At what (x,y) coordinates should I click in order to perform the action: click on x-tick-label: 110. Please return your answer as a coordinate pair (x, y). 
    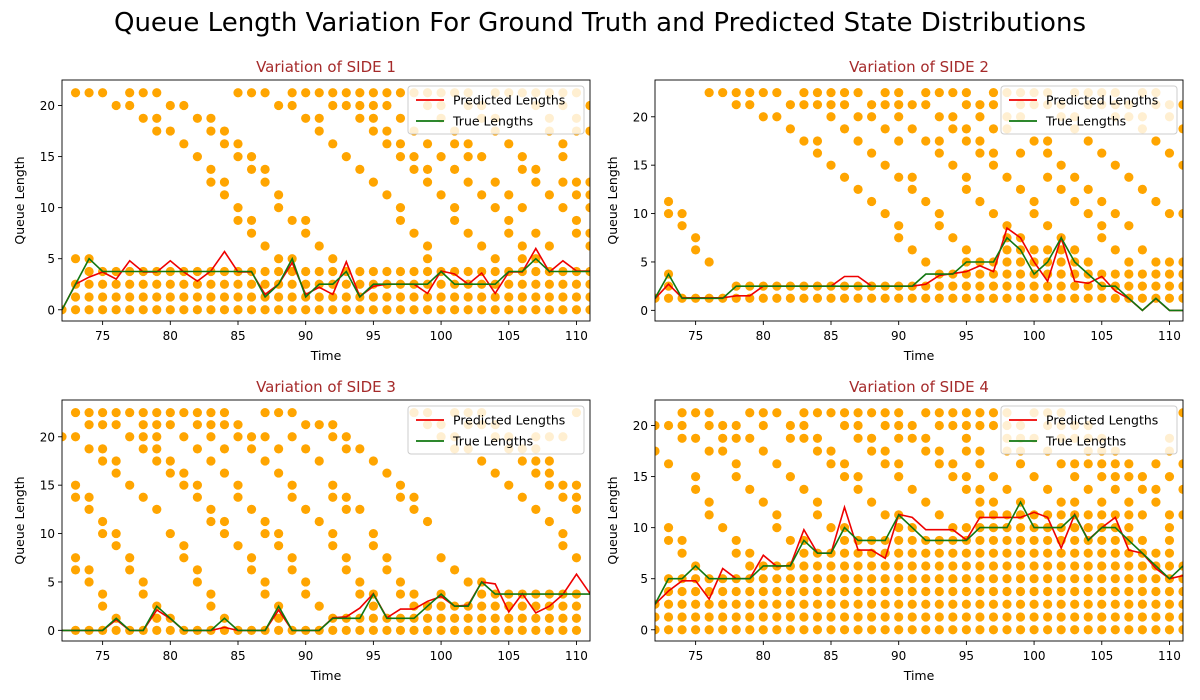
    Looking at the image, I should click on (576, 656).